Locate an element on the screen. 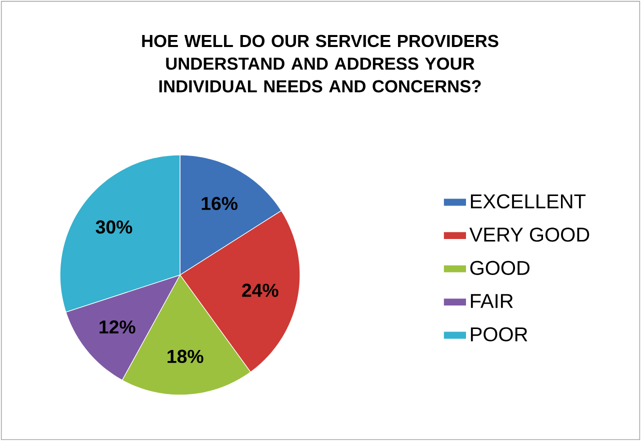  legend-label: VERY GOOD is located at coordinates (529, 235).